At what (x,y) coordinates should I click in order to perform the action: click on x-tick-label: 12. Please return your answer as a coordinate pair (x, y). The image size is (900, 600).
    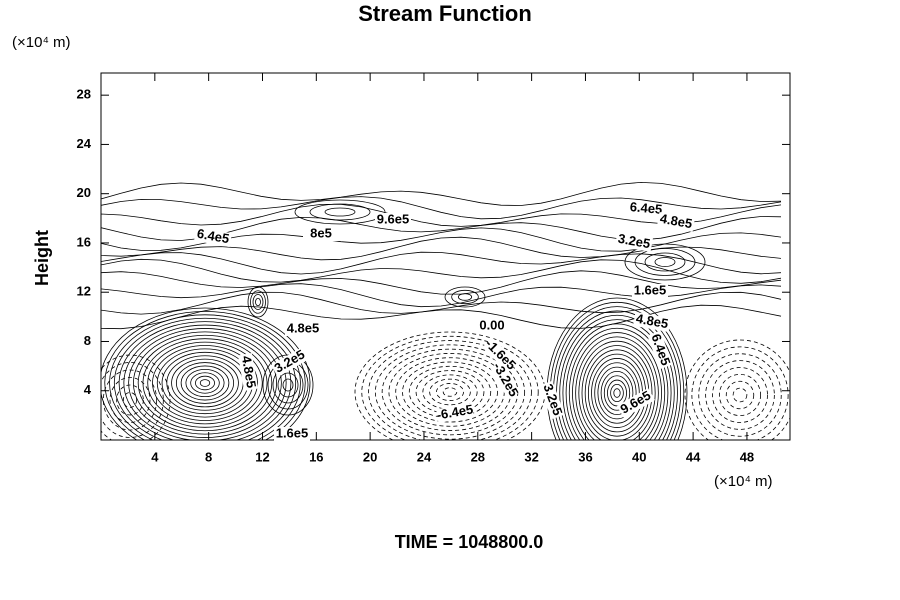
    Looking at the image, I should click on (262, 456).